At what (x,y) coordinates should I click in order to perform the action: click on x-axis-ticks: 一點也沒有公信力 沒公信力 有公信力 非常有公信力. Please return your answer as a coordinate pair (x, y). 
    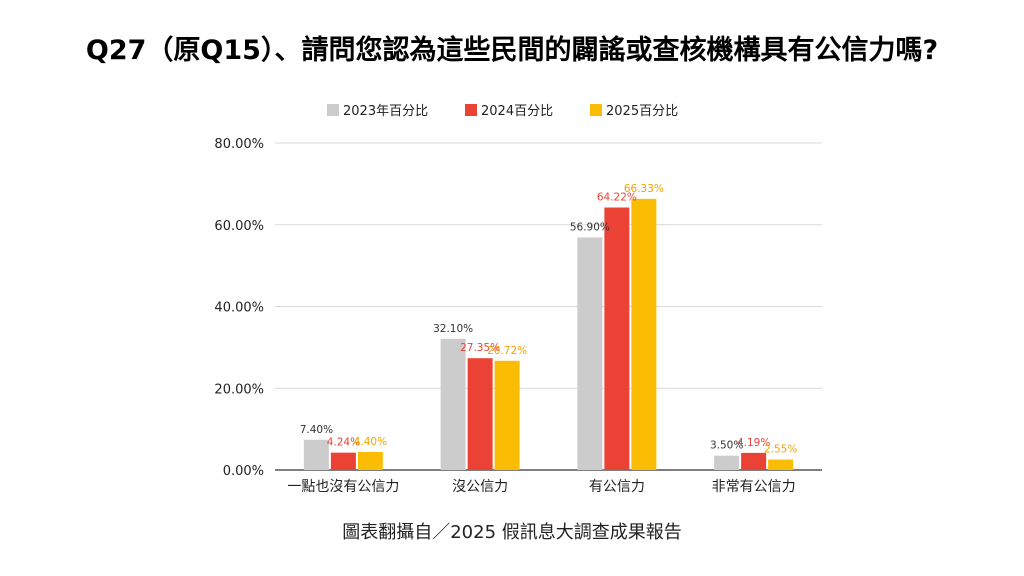
    Looking at the image, I should click on (541, 486).